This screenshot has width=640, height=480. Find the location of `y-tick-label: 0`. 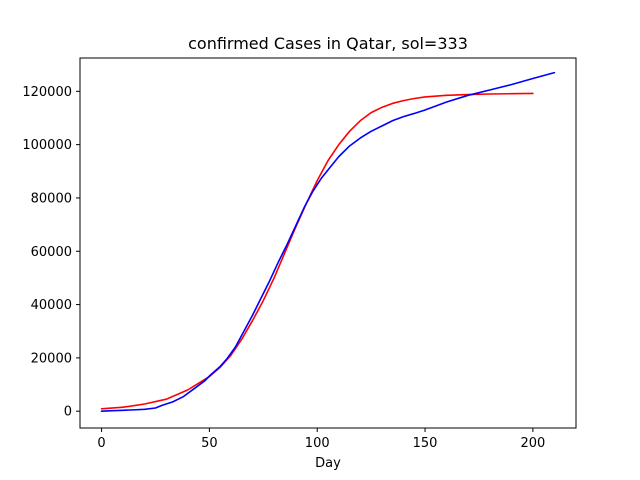

y-tick-label: 0 is located at coordinates (68, 412).